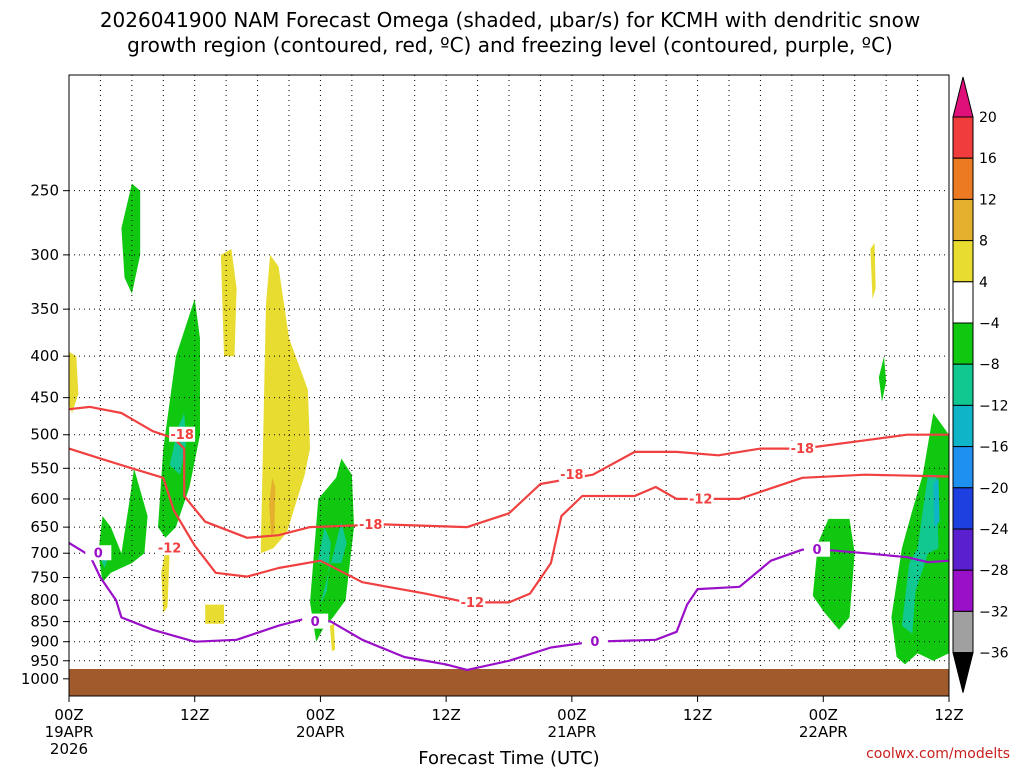 This screenshot has height=768, width=1024. I want to click on colorbar-label-8: −16, so click(994, 448).